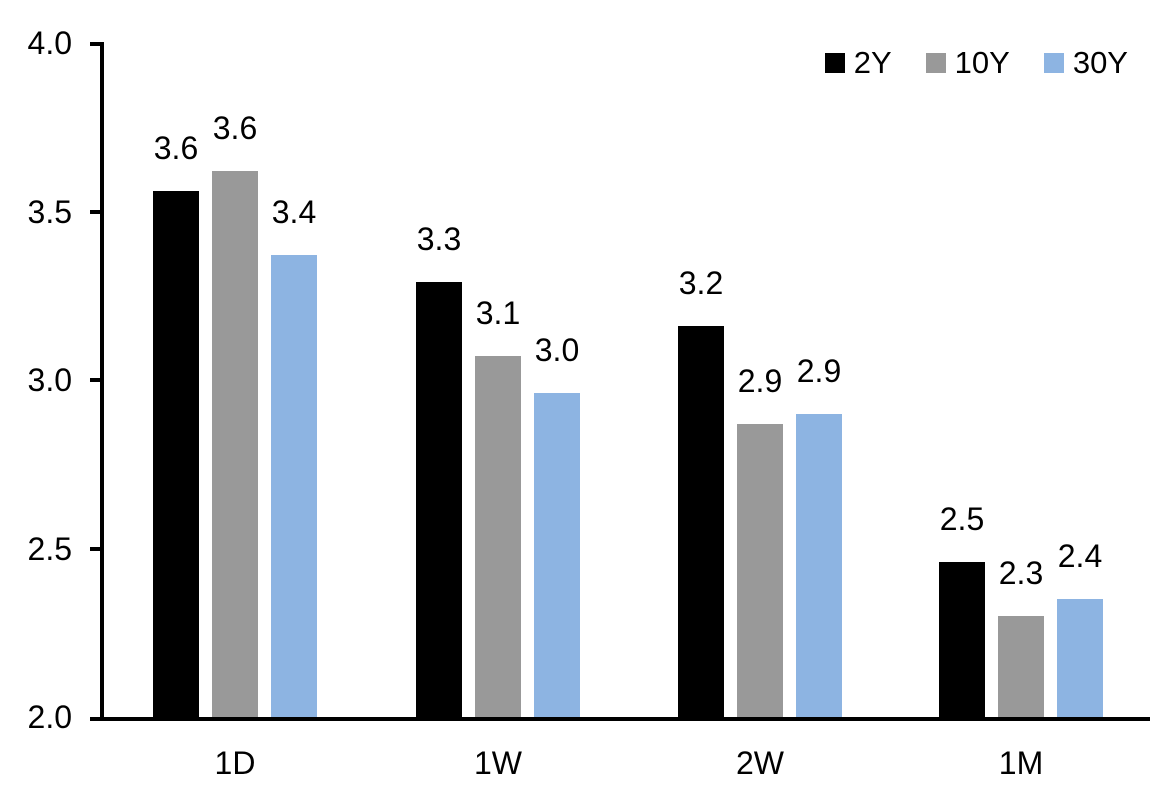  I want to click on y-tick-mark-3.5, so click(97, 212).